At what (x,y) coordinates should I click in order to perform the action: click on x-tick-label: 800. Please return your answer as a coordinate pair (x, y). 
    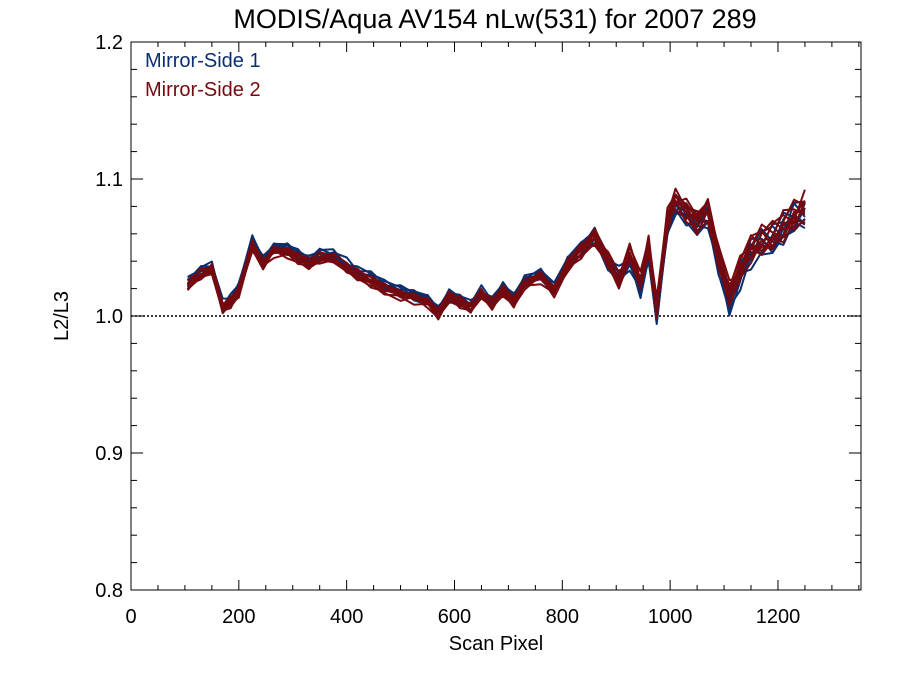
    Looking at the image, I should click on (562, 617).